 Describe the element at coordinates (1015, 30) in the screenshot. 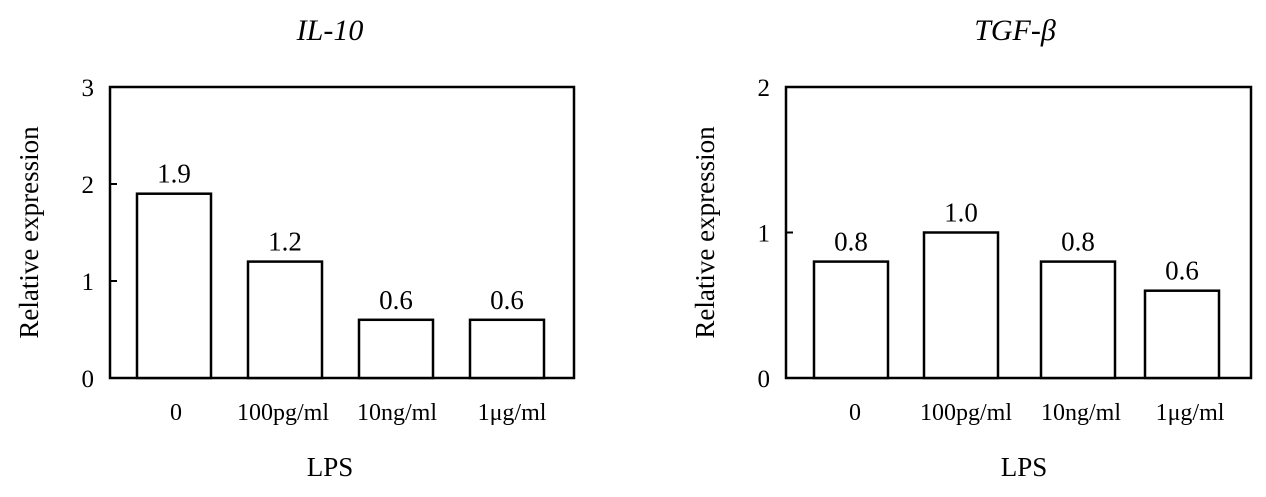

I see `chart-title: TGF-β` at that location.